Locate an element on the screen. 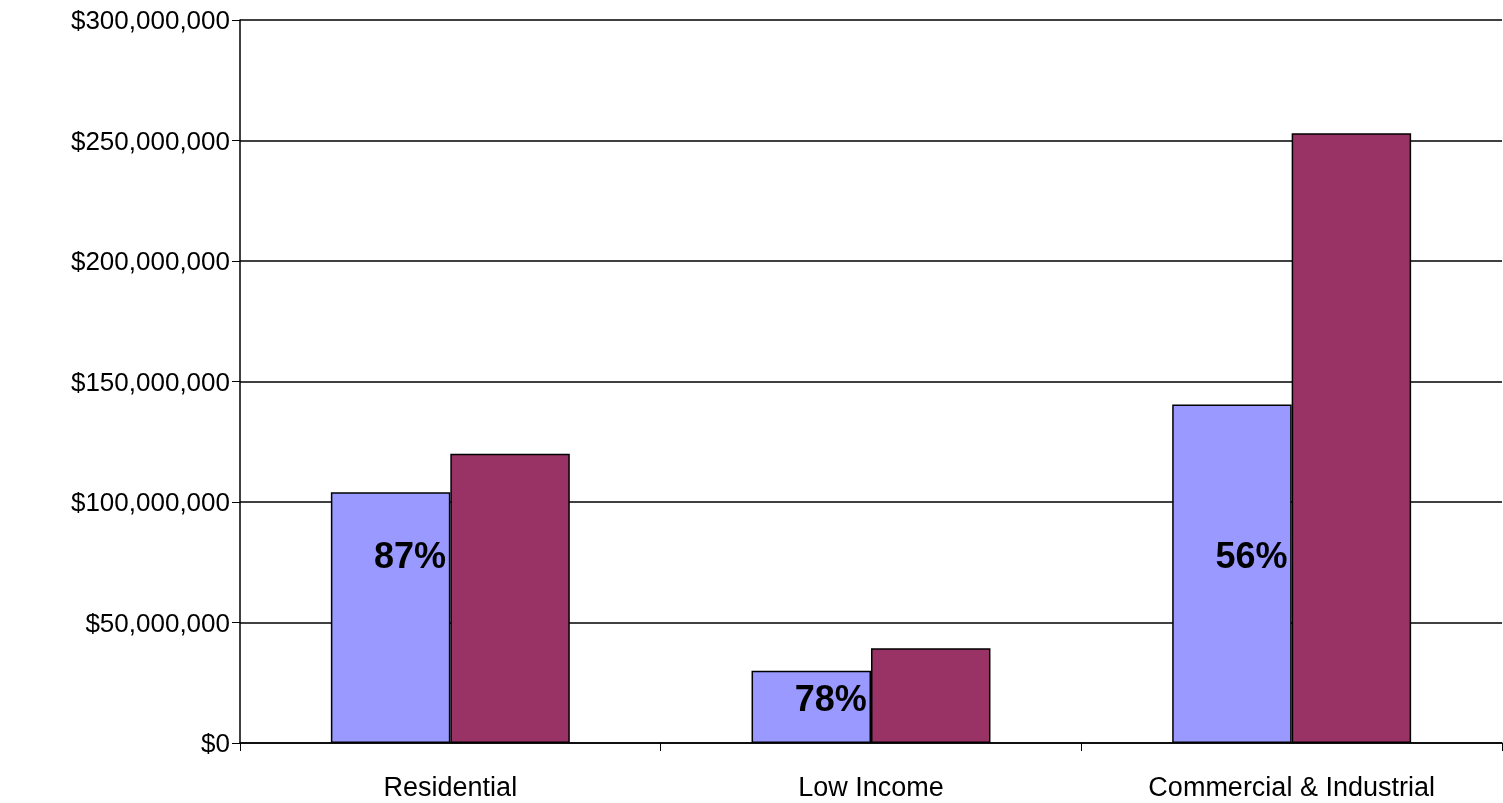 This screenshot has height=803, width=1503. y-tick-label: $150,000,000 is located at coordinates (150, 381).